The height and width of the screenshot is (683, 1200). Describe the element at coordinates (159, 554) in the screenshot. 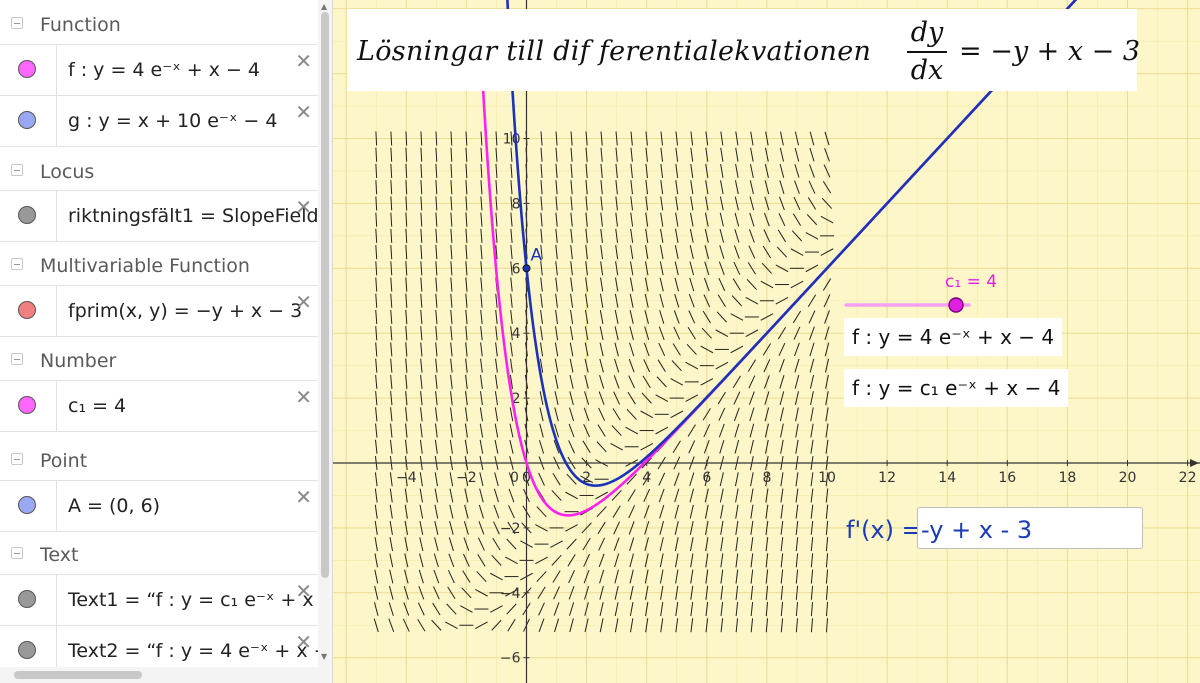

I see `group-header-text: Text` at that location.